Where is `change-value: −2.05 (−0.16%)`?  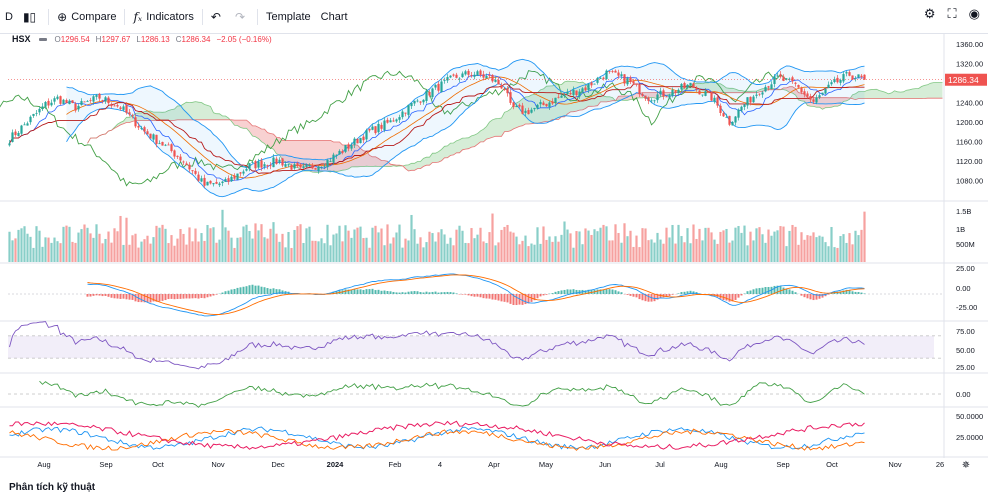
change-value: −2.05 (−0.16%) is located at coordinates (243, 39).